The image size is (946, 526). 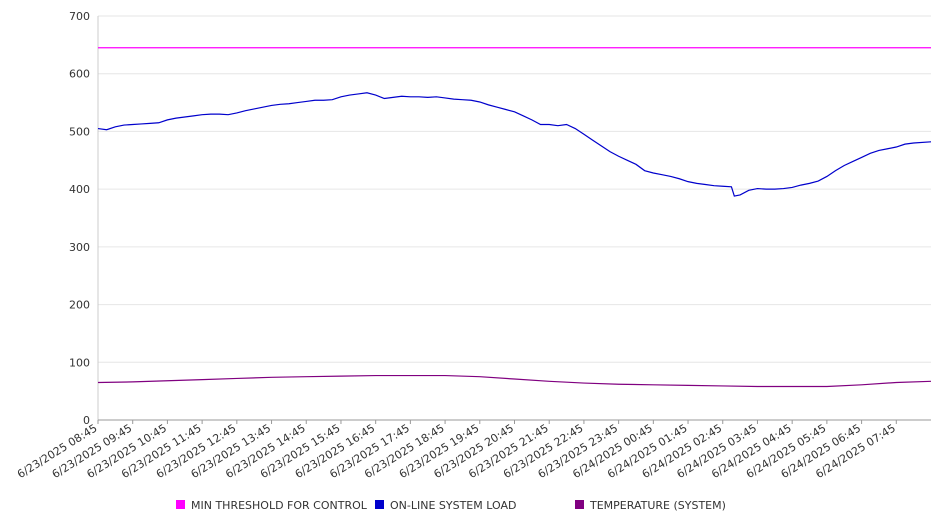 What do you see at coordinates (657, 505) in the screenshot?
I see `legend-label-3: TEMPERATURE (SYSTEM)` at bounding box center [657, 505].